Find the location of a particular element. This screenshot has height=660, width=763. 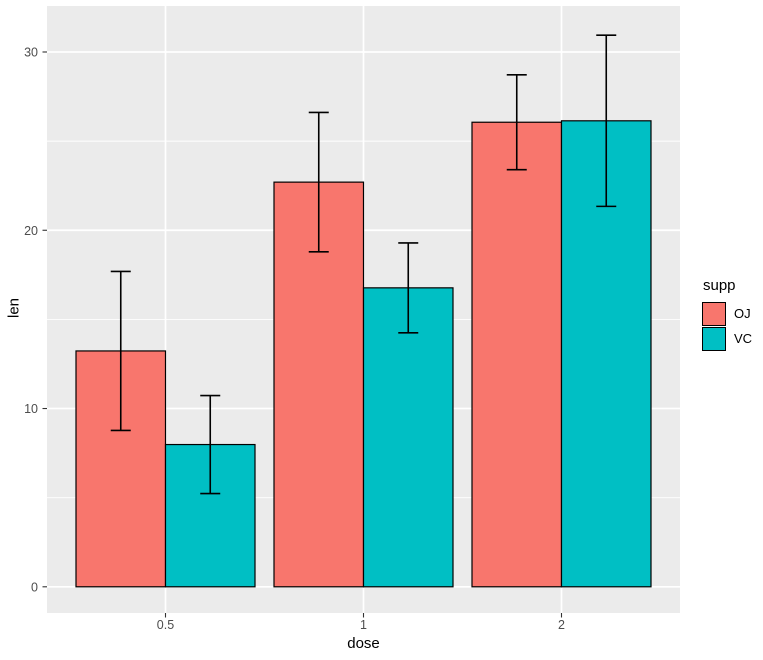

y-tick-label: 0 is located at coordinates (34, 587).